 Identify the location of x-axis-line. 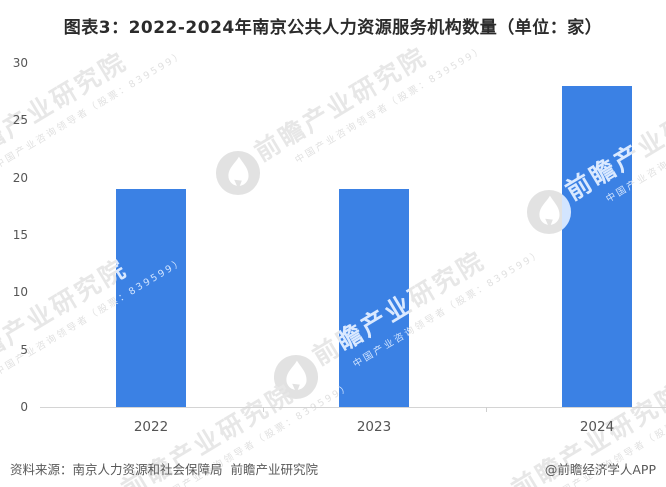
(353, 407).